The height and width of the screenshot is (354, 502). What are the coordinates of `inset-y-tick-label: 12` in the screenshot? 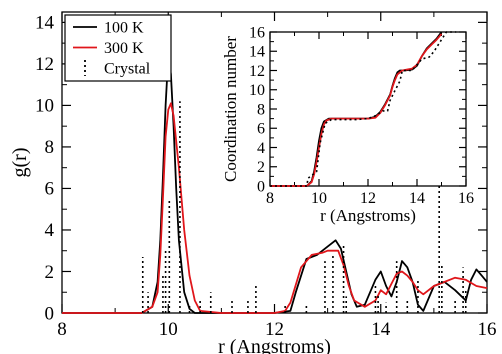 It's located at (257, 71).